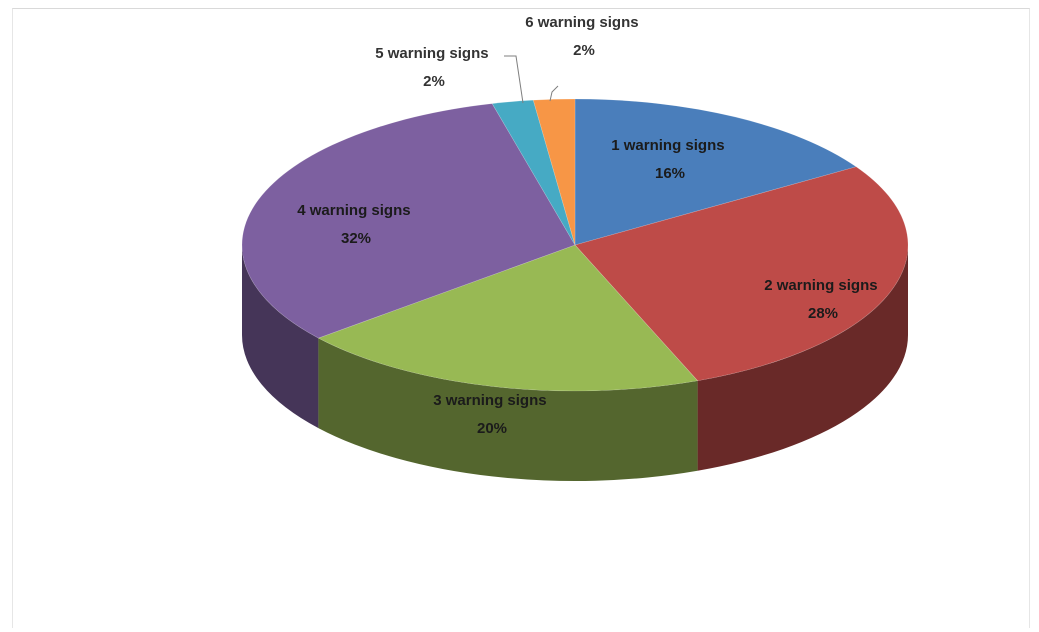  Describe the element at coordinates (431, 53) in the screenshot. I see `slice-category-5: 5 warning signs` at that location.